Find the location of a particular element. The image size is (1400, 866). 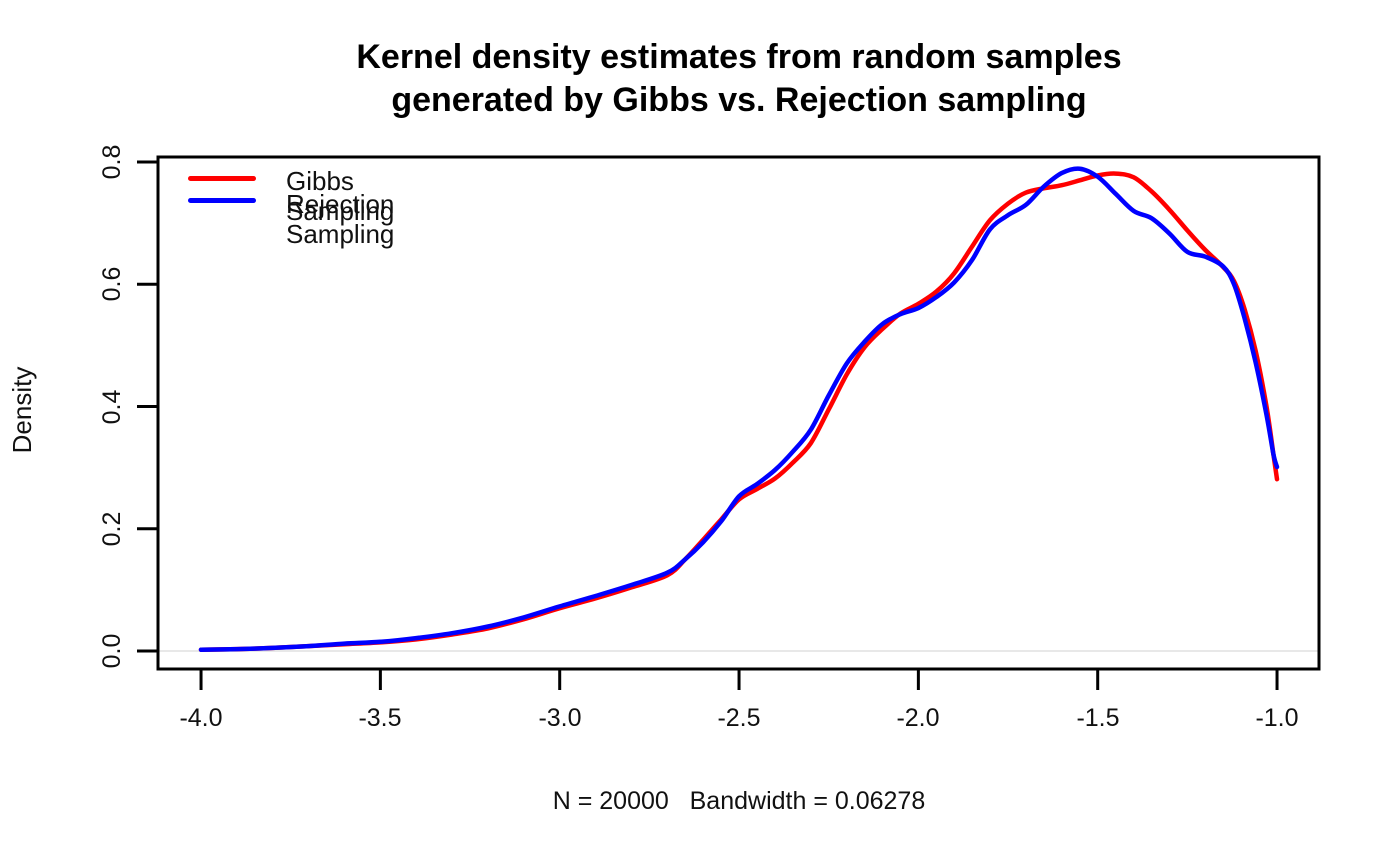

y-tick-label: 0.2 is located at coordinates (112, 529).